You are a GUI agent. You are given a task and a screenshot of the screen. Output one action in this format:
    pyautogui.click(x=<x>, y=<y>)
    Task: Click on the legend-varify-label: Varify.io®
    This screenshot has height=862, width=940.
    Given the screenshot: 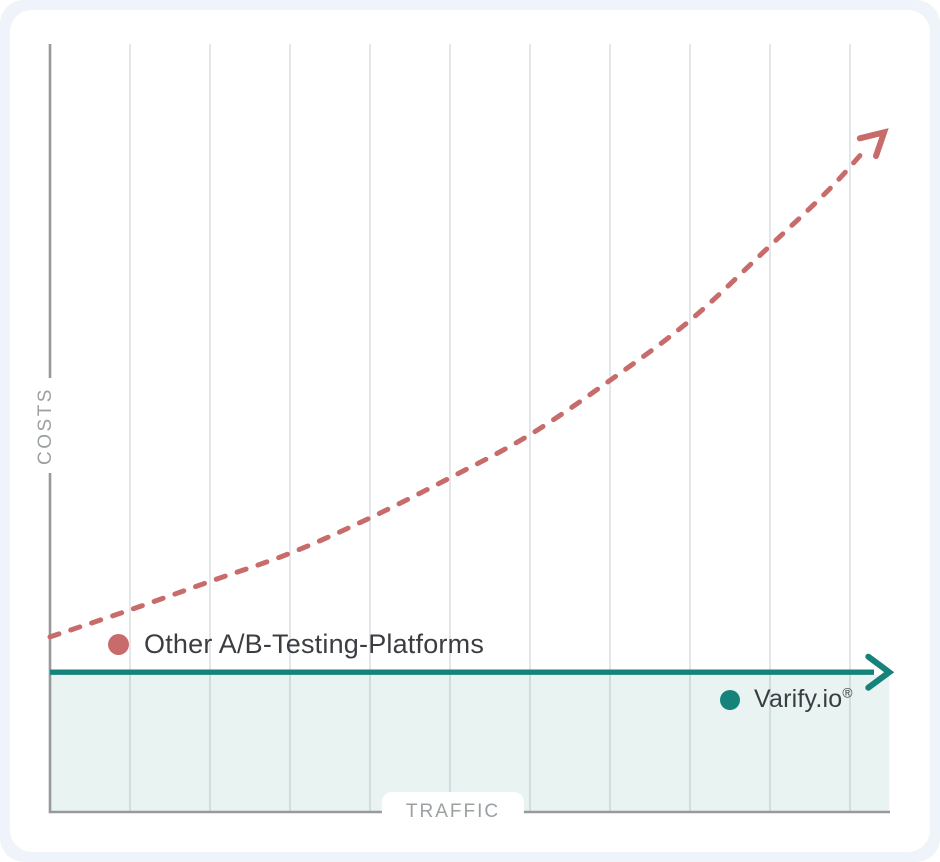 What is the action you would take?
    pyautogui.click(x=803, y=699)
    